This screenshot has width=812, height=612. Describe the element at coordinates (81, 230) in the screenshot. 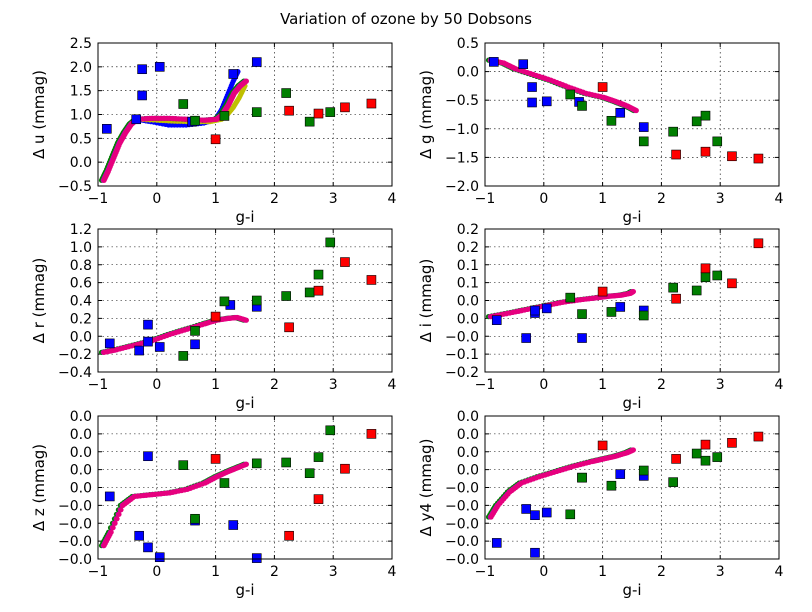

I see `y-tick-label: 1.2` at that location.